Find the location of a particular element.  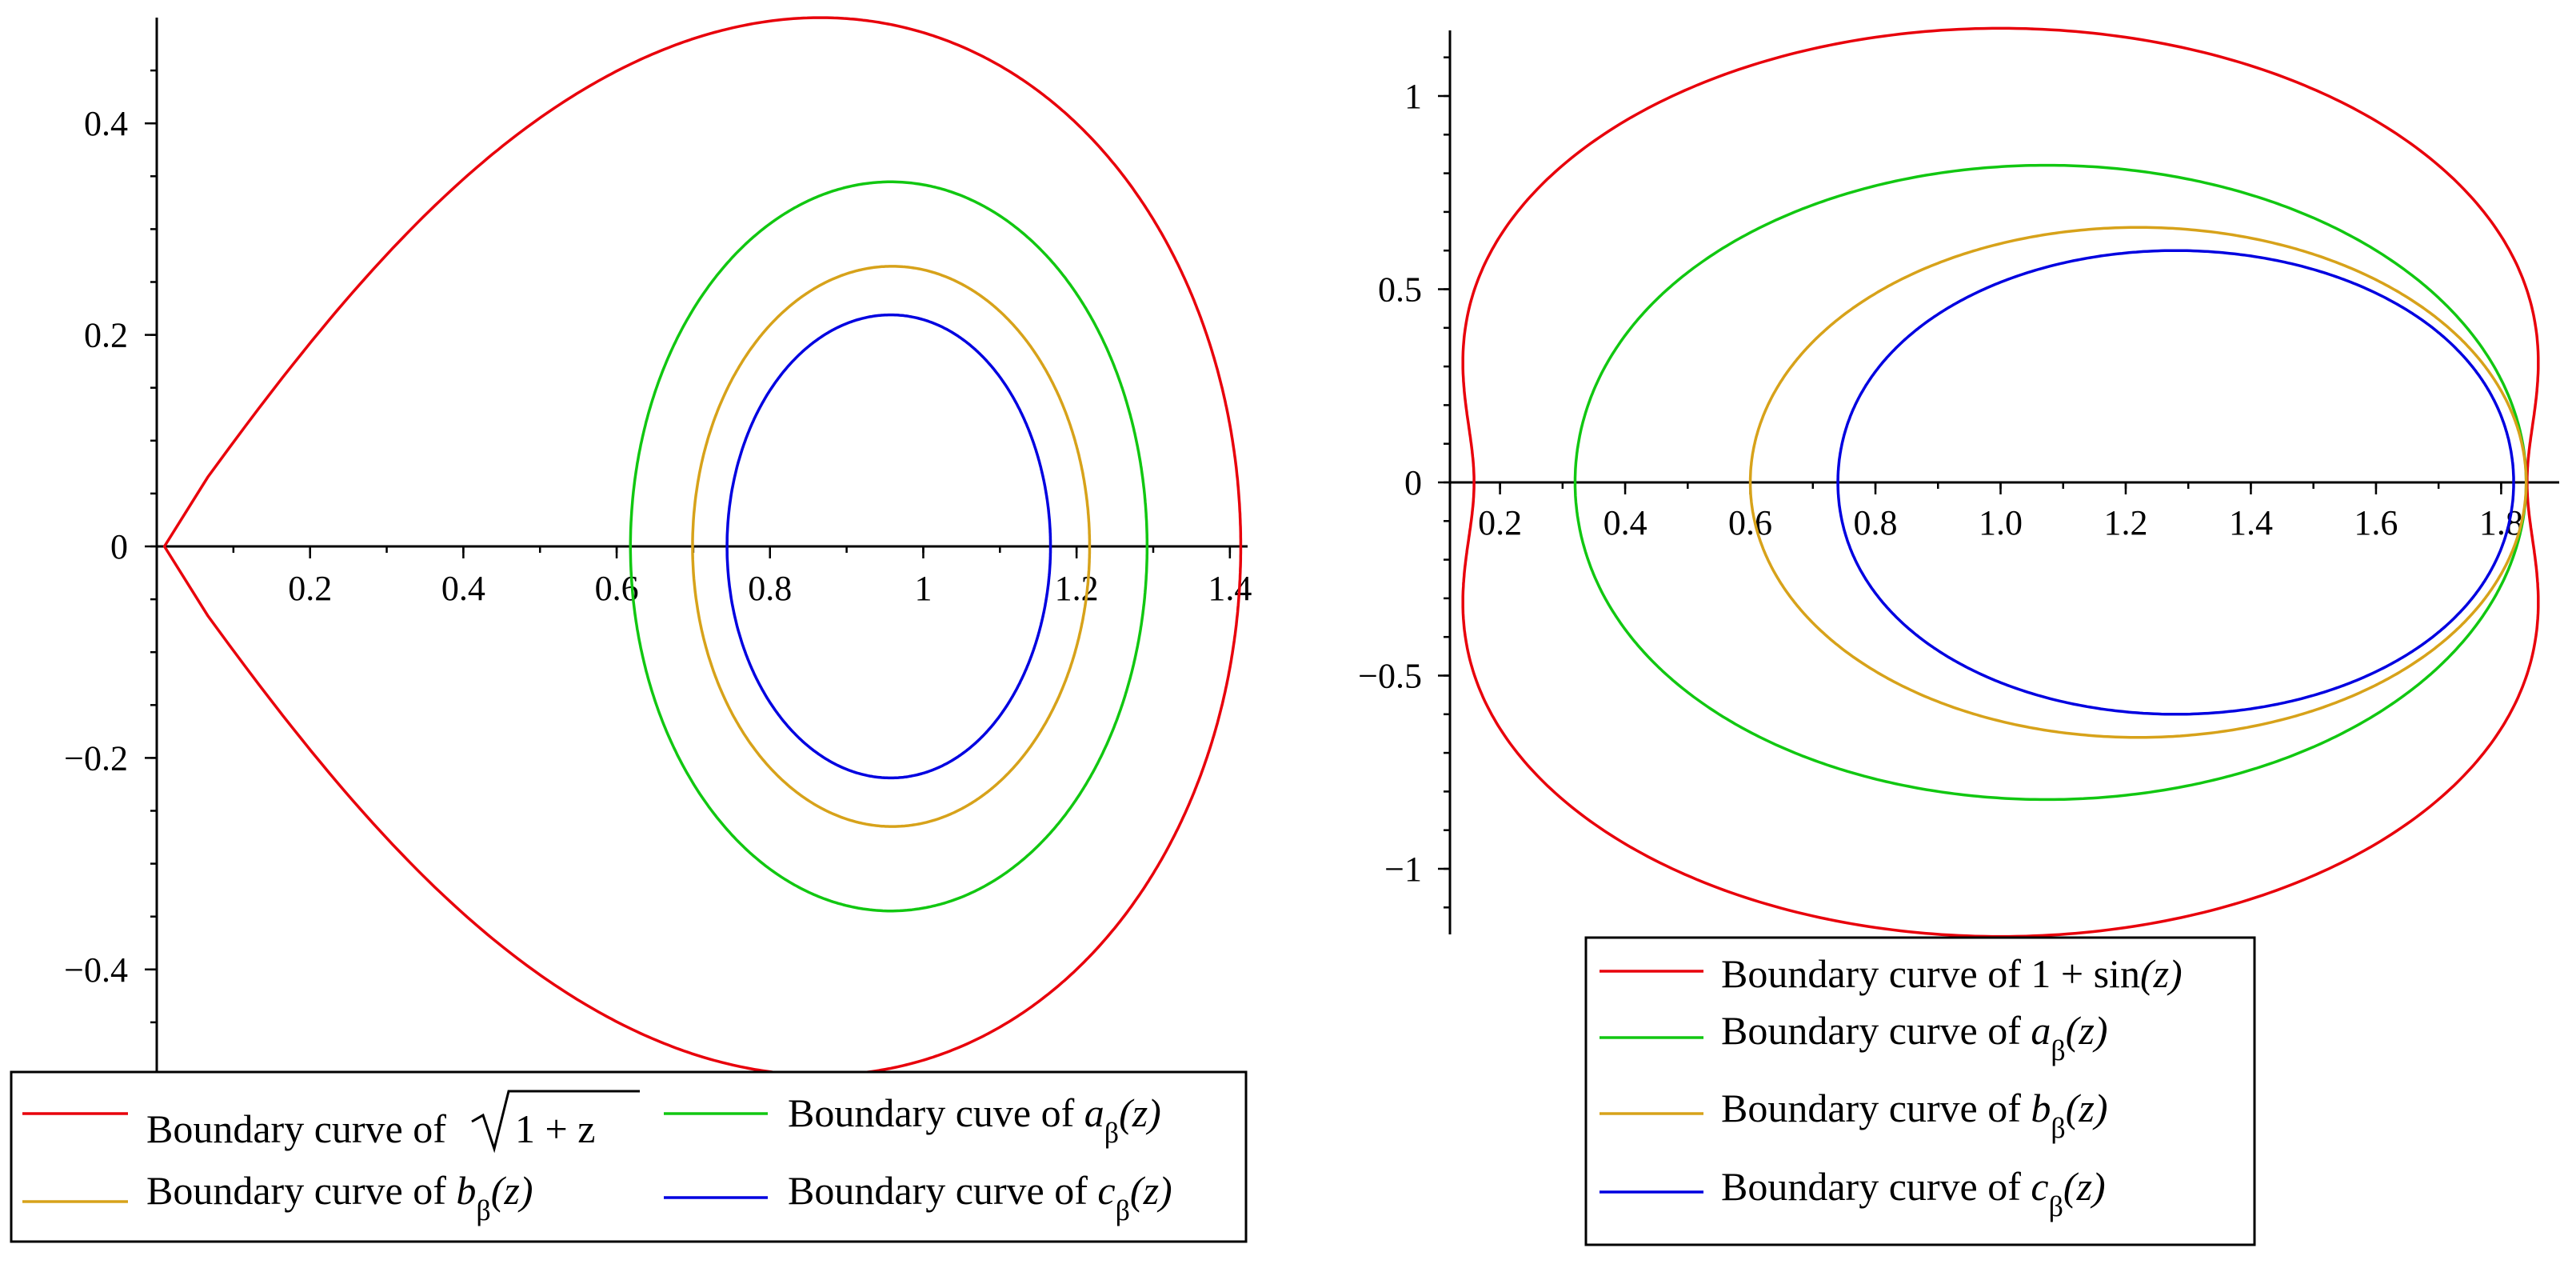

left-x-tick-label: 1.2 is located at coordinates (1077, 588).